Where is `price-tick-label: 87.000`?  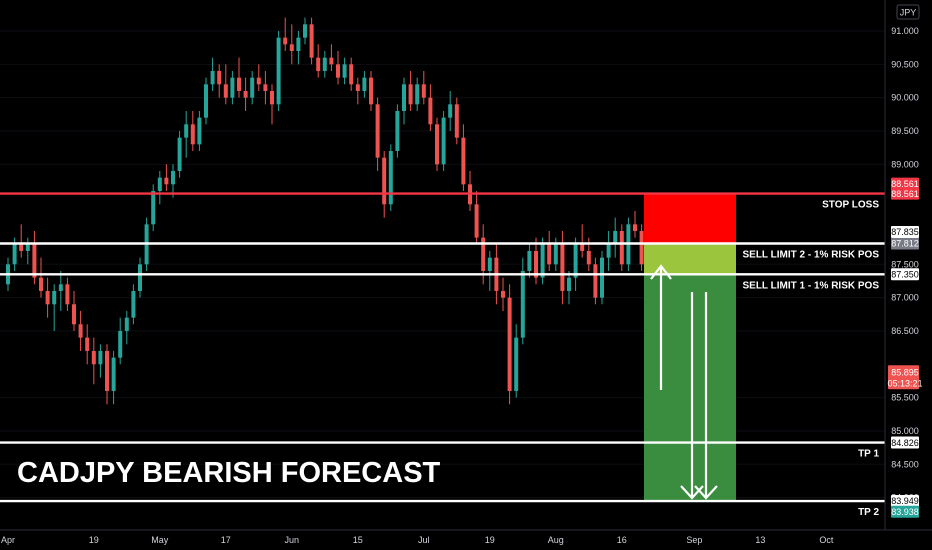
price-tick-label: 87.000 is located at coordinates (905, 298).